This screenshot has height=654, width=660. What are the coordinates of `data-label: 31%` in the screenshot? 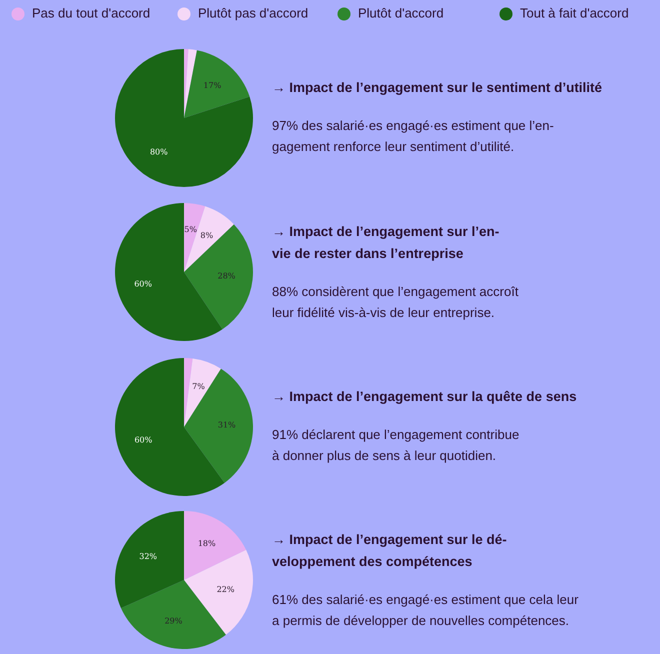 It's located at (227, 425).